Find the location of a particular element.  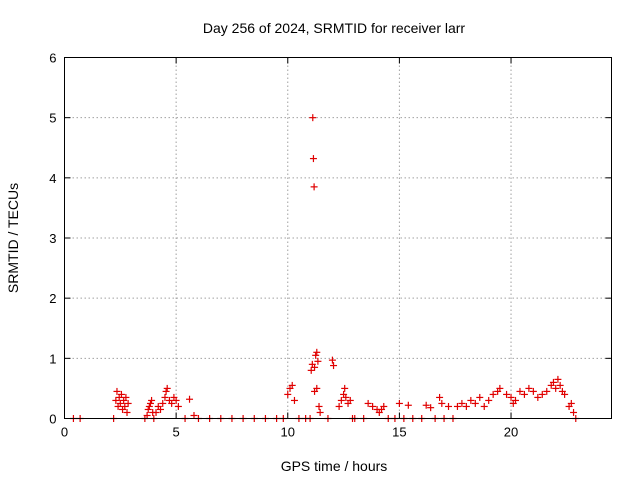

y-tick-label: 4 is located at coordinates (52, 178).